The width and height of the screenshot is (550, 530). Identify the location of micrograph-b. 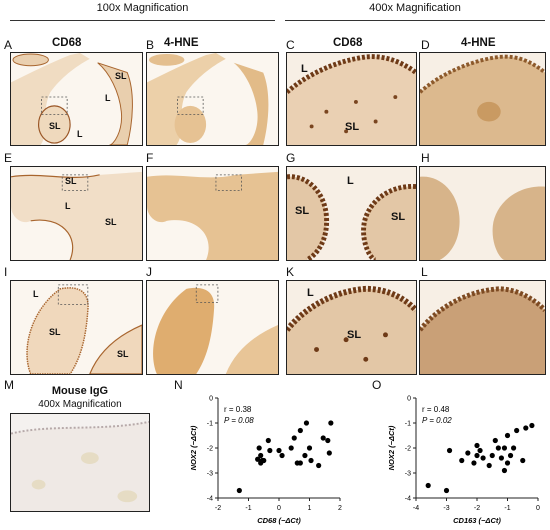
(212, 99).